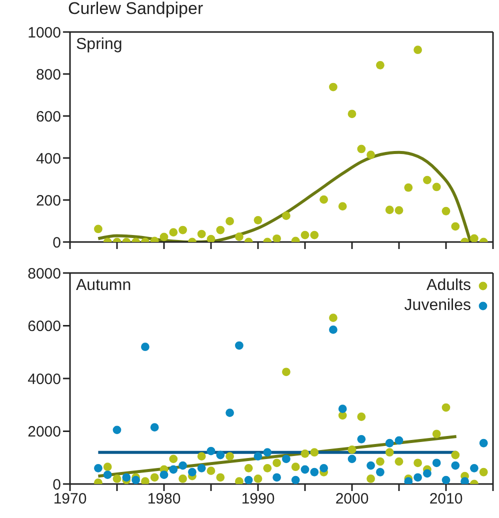 This screenshot has width=499, height=518. I want to click on y-tick-label: 6000, so click(44, 327).